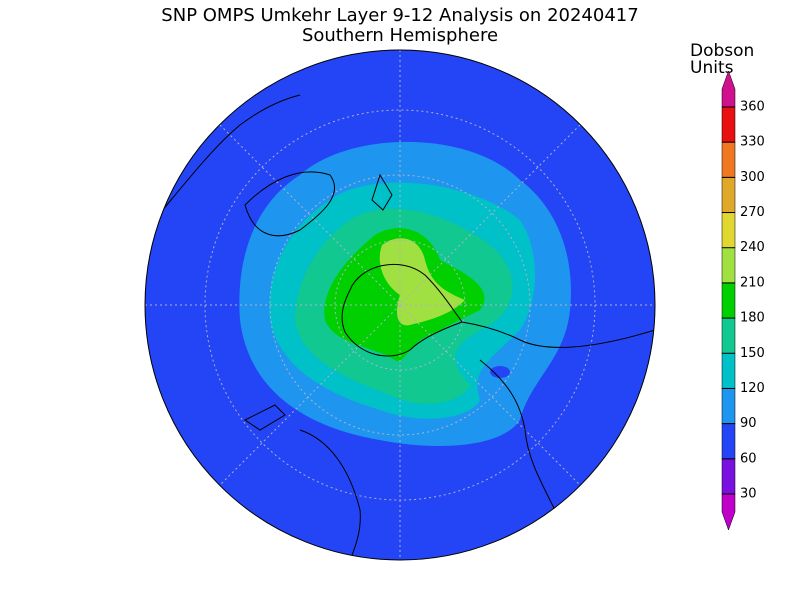  What do you see at coordinates (752, 388) in the screenshot?
I see `colorbar-tick-label: 120` at bounding box center [752, 388].